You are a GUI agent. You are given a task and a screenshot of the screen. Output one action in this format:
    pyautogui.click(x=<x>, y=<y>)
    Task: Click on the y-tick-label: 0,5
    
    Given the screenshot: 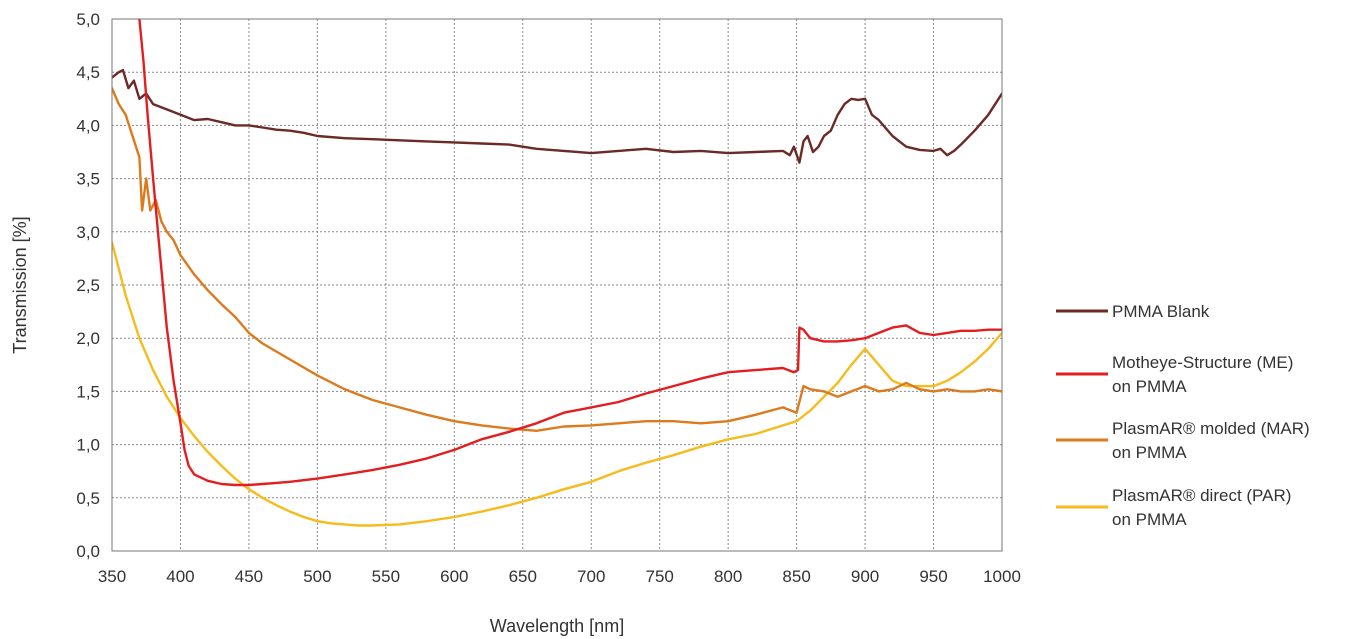 What is the action you would take?
    pyautogui.click(x=88, y=498)
    